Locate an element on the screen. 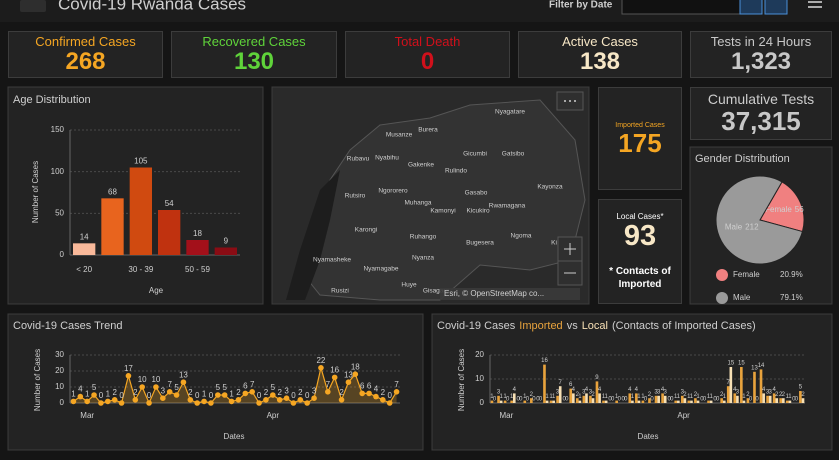 The width and height of the screenshot is (839, 460). x-tick-label: 50 - 59 is located at coordinates (197, 269).